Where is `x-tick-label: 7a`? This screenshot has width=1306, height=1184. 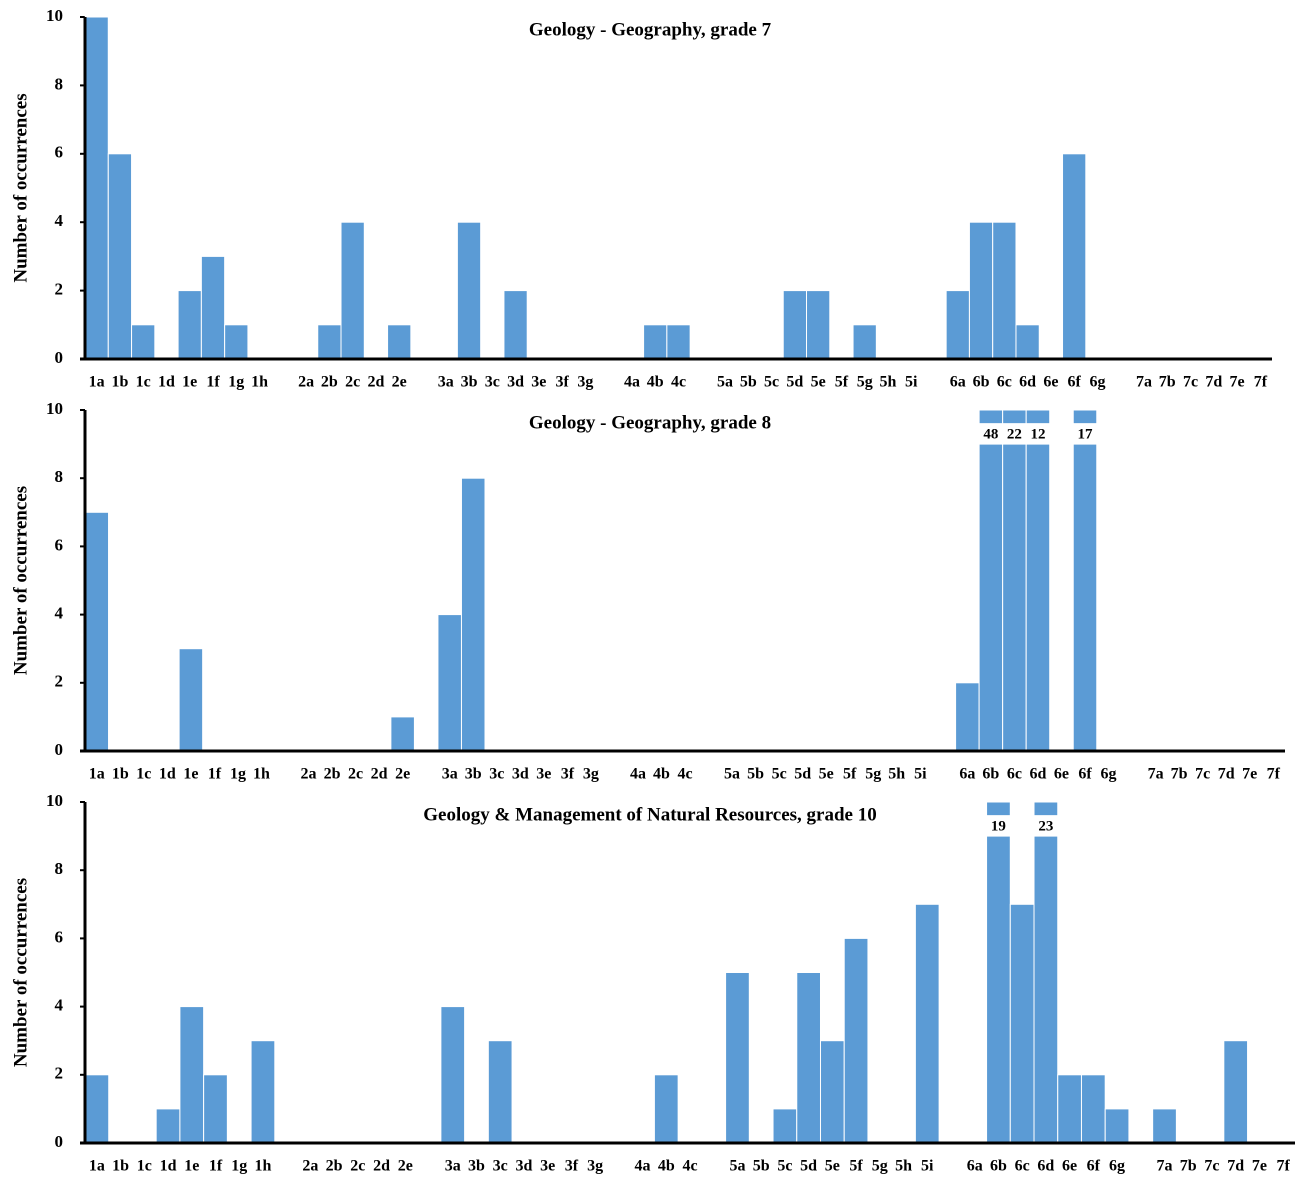
x-tick-label: 7a is located at coordinates (1165, 1166).